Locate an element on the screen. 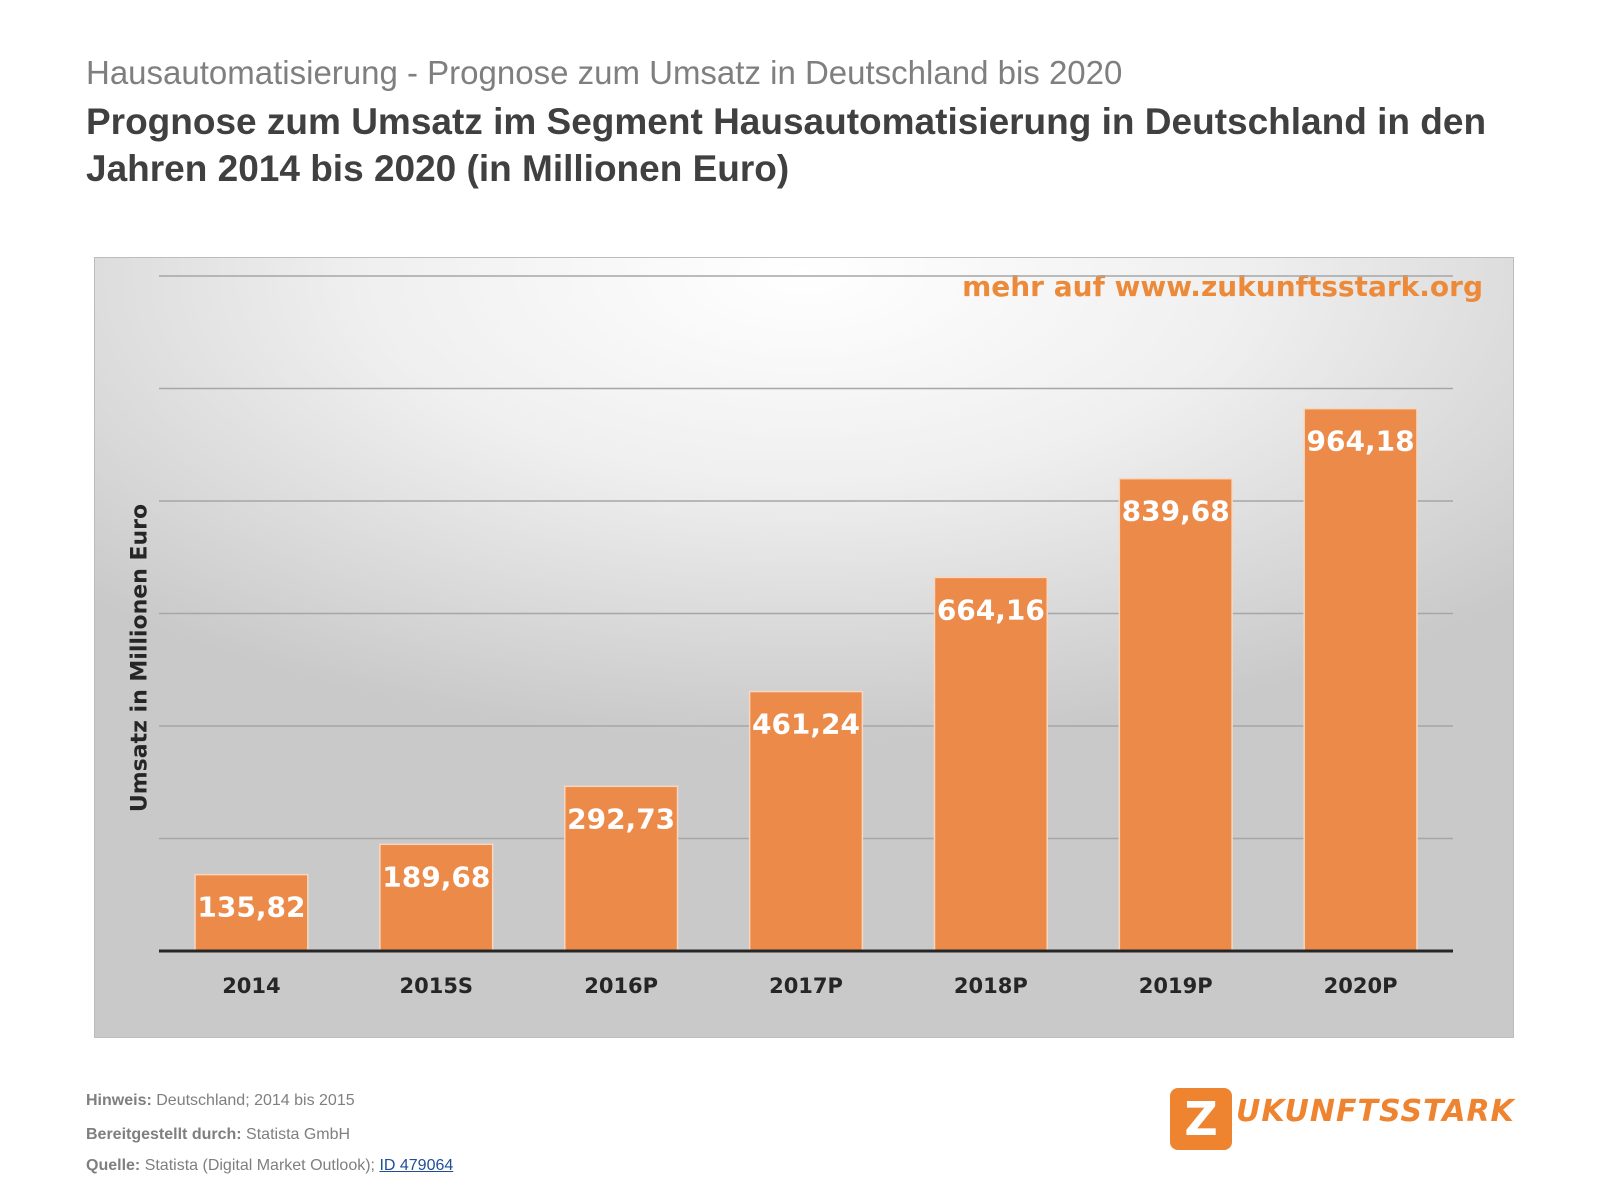 The height and width of the screenshot is (1200, 1600). x-tick-label: 2015S is located at coordinates (436, 986).